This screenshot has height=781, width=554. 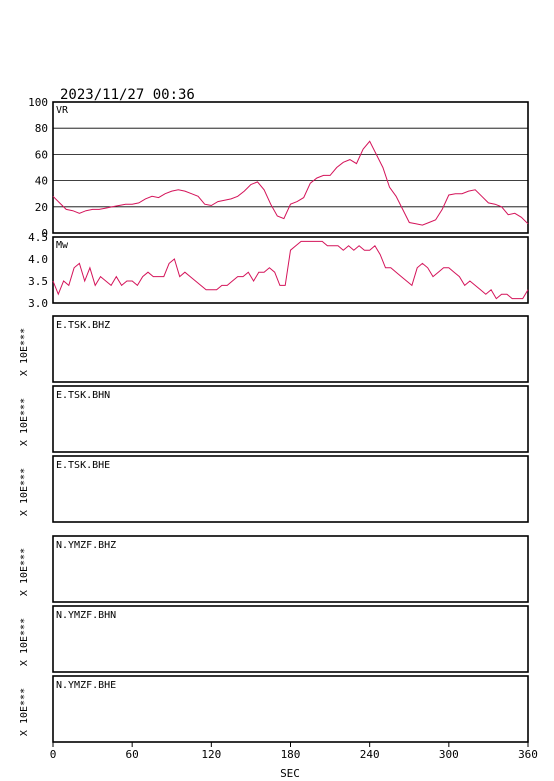 I want to click on y-tick-label: 4.0, so click(x=38, y=259).